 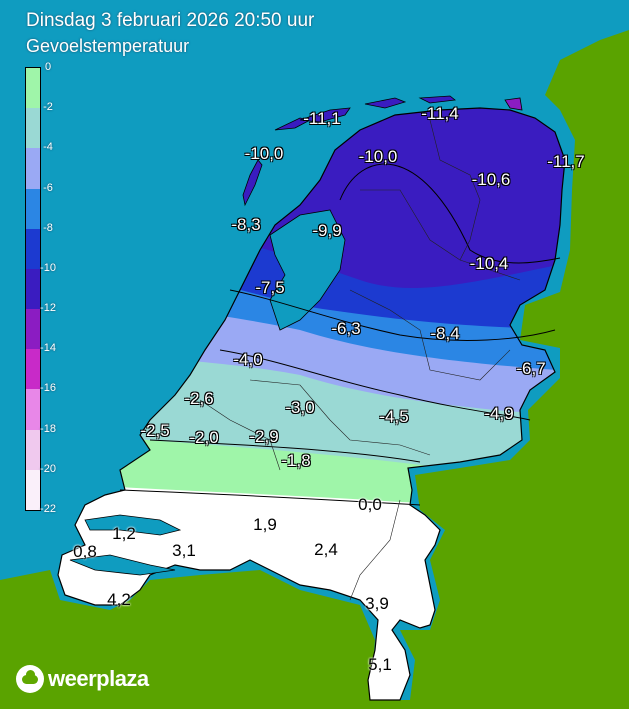 What do you see at coordinates (48, 227) in the screenshot?
I see `legend-tick-label: -8` at bounding box center [48, 227].